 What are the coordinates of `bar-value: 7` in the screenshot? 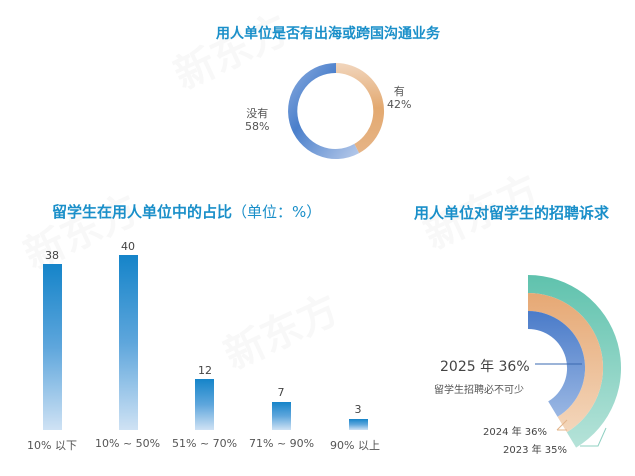 It's located at (281, 392).